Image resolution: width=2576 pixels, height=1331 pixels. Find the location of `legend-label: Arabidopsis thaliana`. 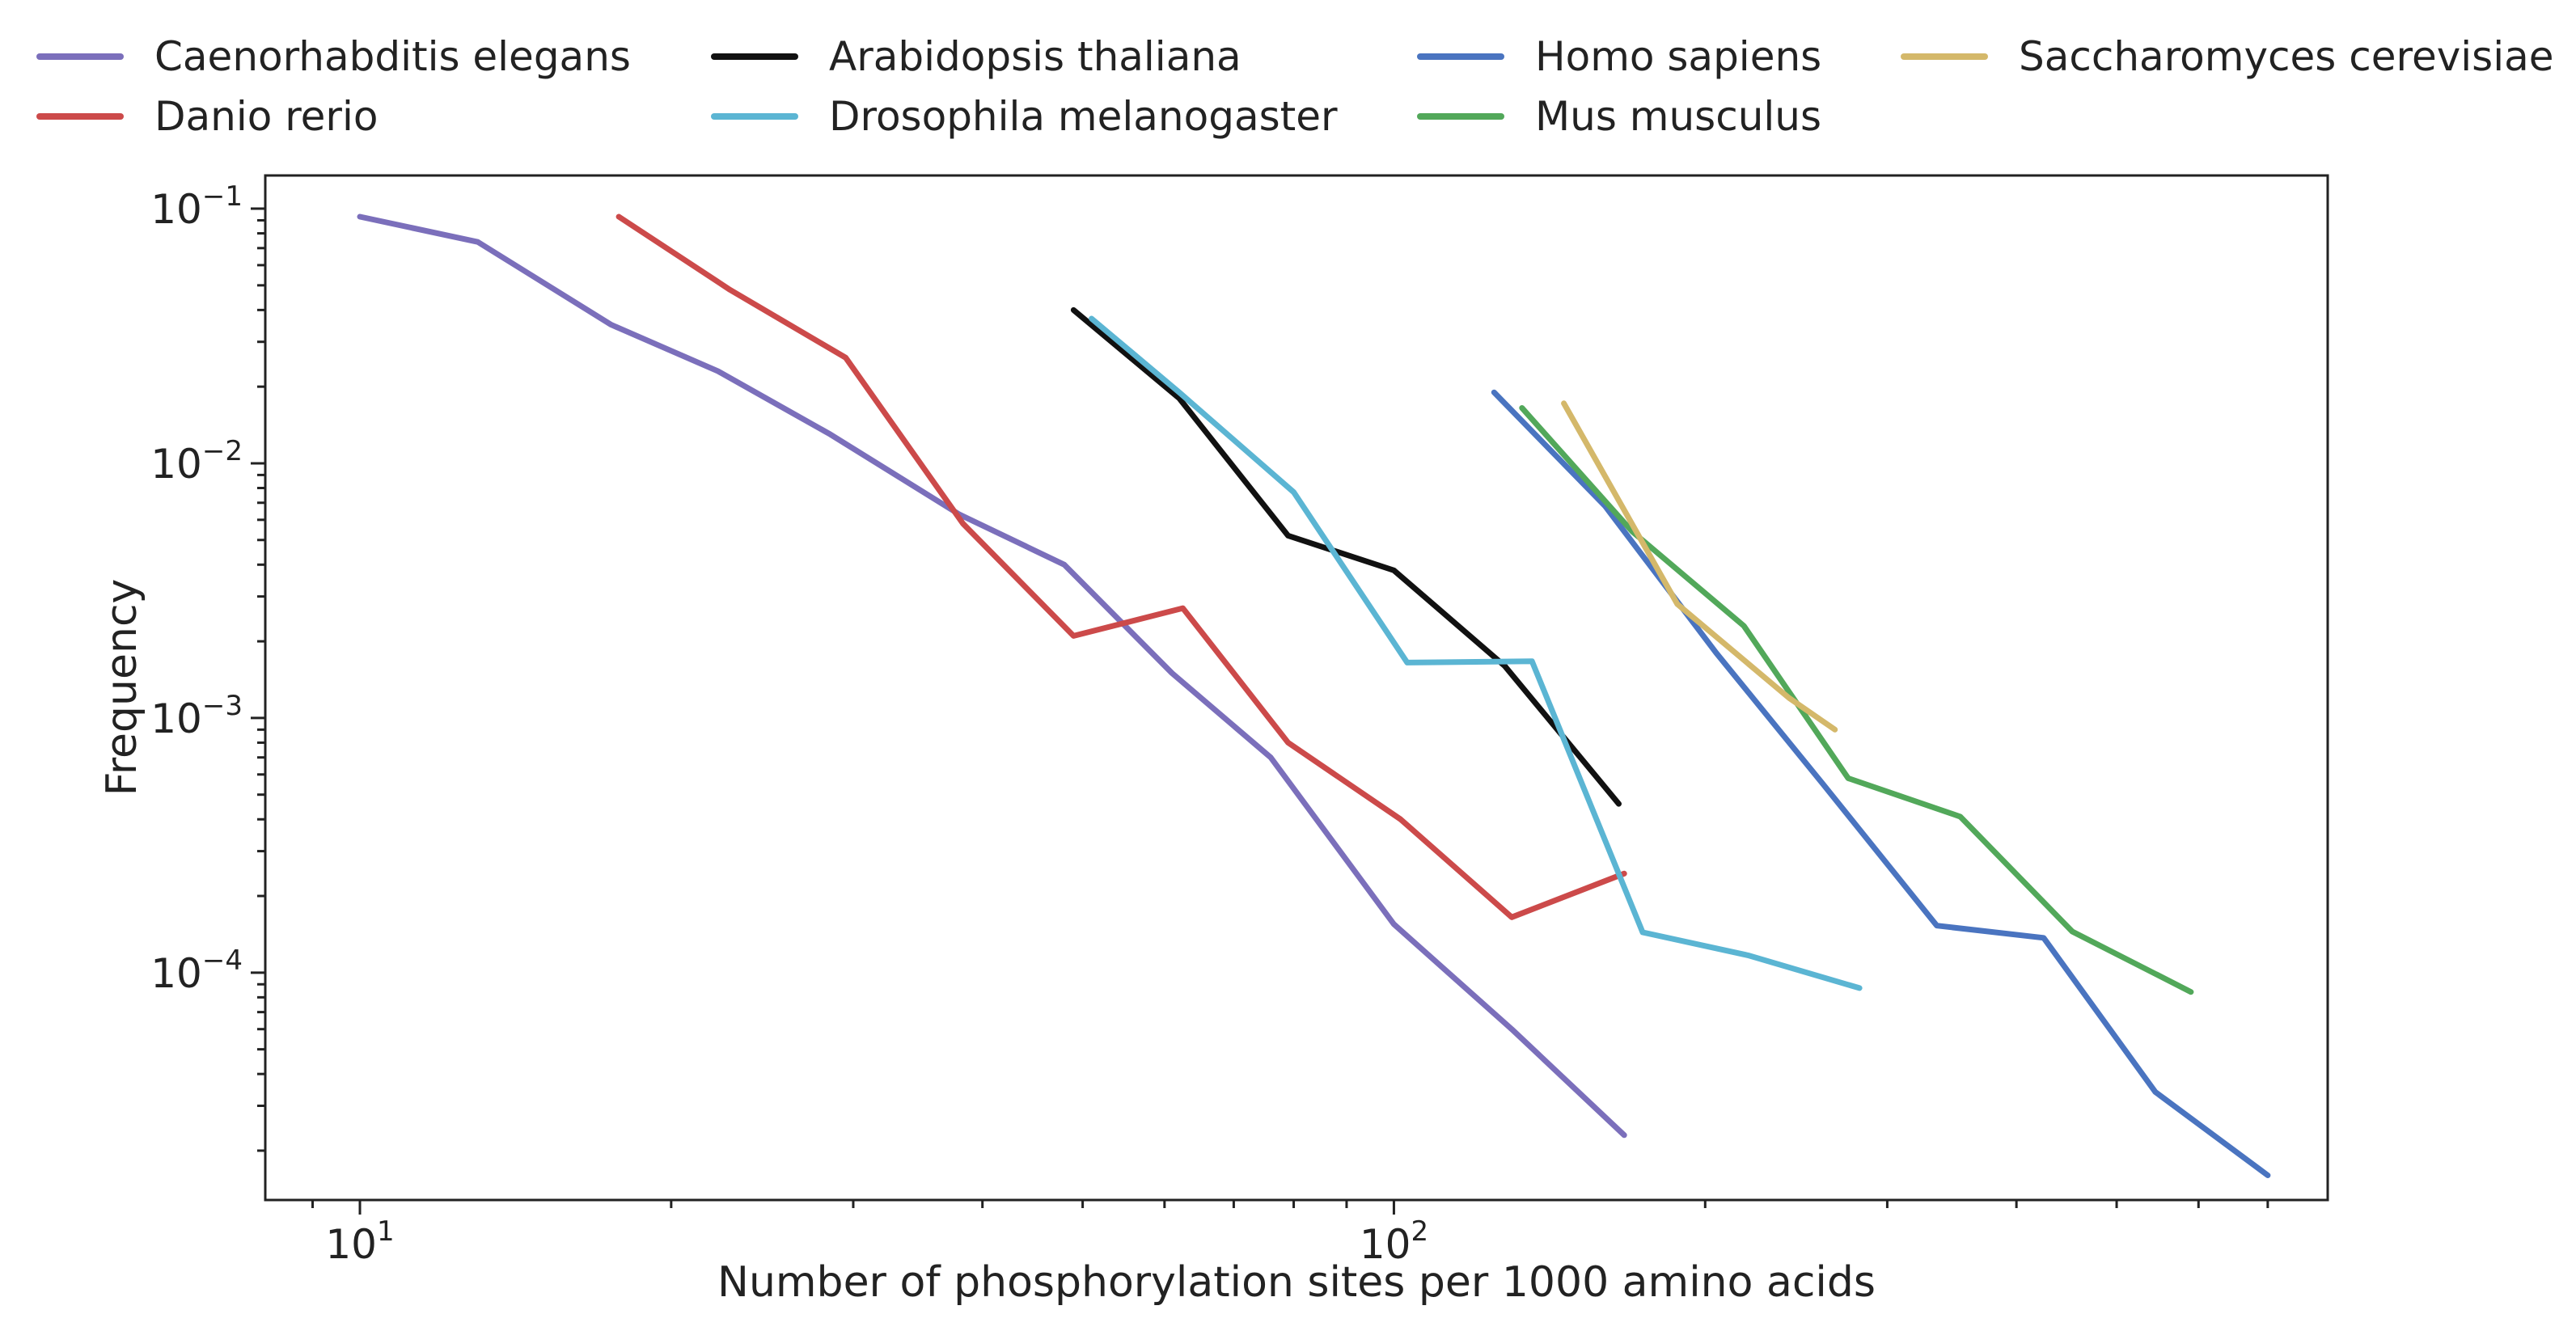

legend-label: Arabidopsis thaliana is located at coordinates (1035, 56).